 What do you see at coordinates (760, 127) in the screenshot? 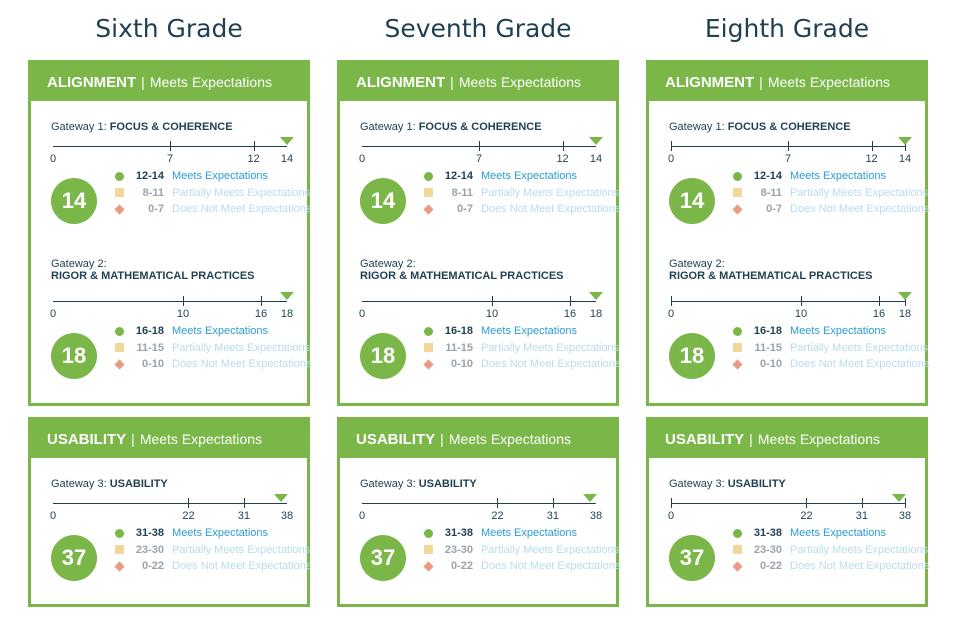
I see `gateway-label: Gateway 1: FOCUS & COHERENCE` at bounding box center [760, 127].